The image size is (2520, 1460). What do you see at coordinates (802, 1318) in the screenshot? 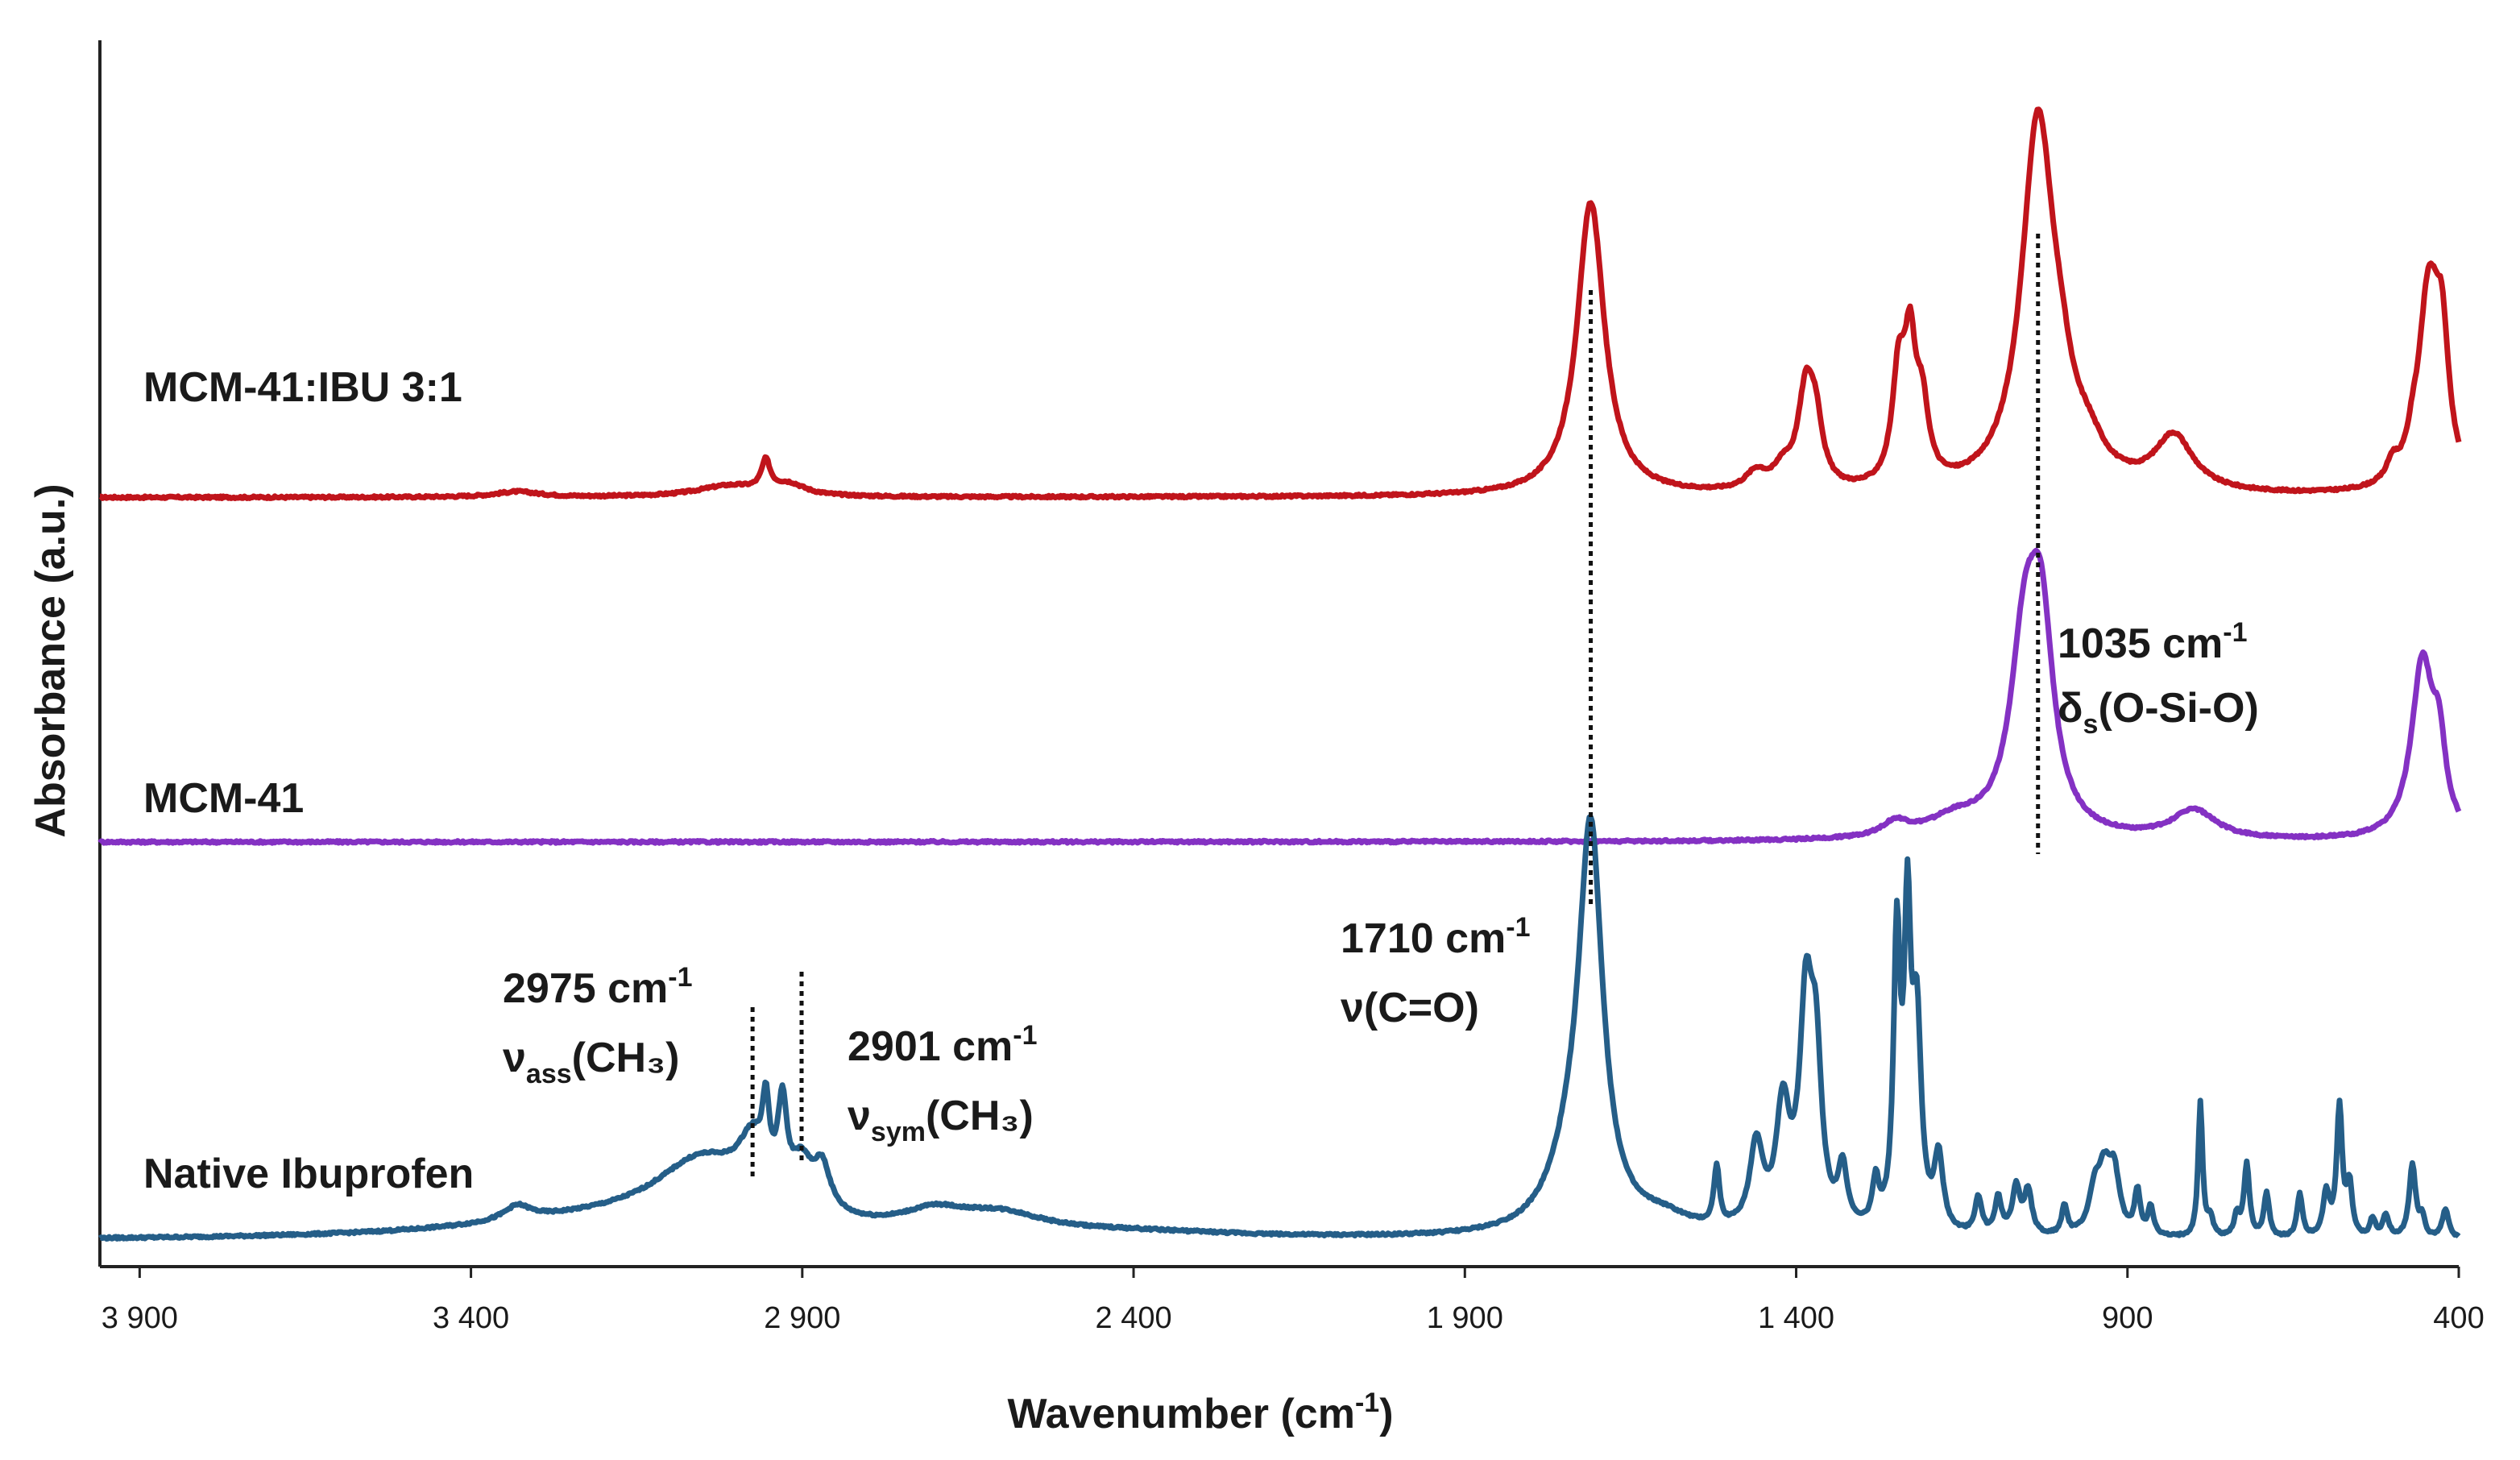
I see `x-tick-label: 2 900` at bounding box center [802, 1318].